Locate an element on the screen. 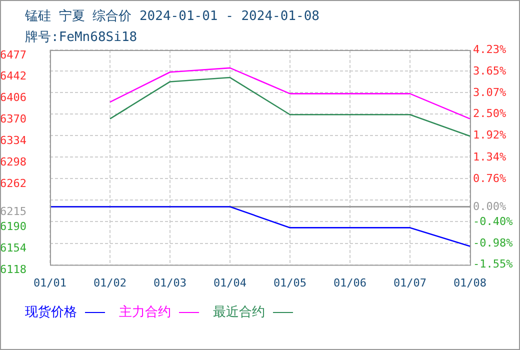 This screenshot has height=350, width=520. y2-tick-label: 3.65% is located at coordinates (489, 71).